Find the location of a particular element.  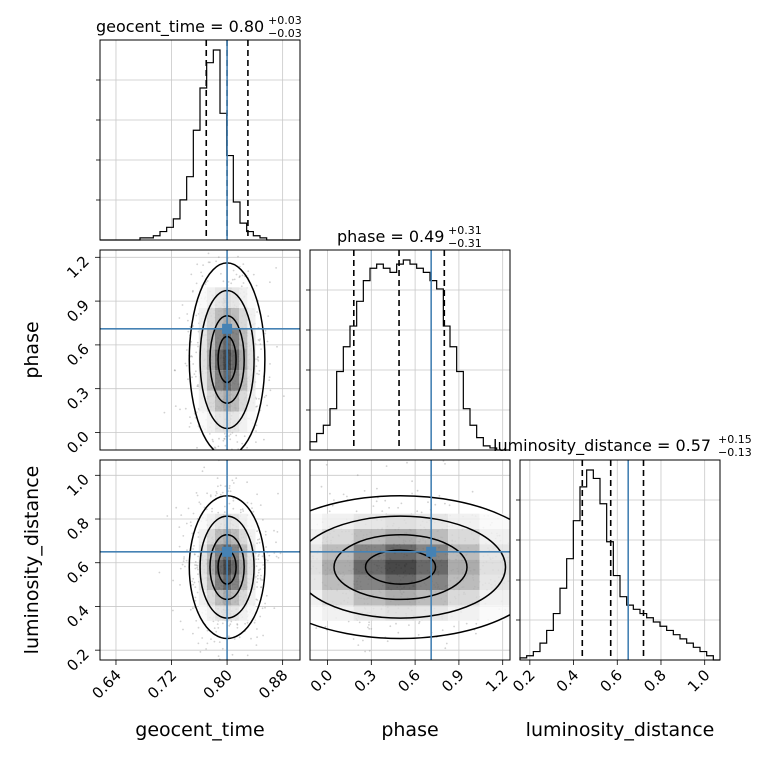

xtick-label: 0.88 is located at coordinates (273, 684).